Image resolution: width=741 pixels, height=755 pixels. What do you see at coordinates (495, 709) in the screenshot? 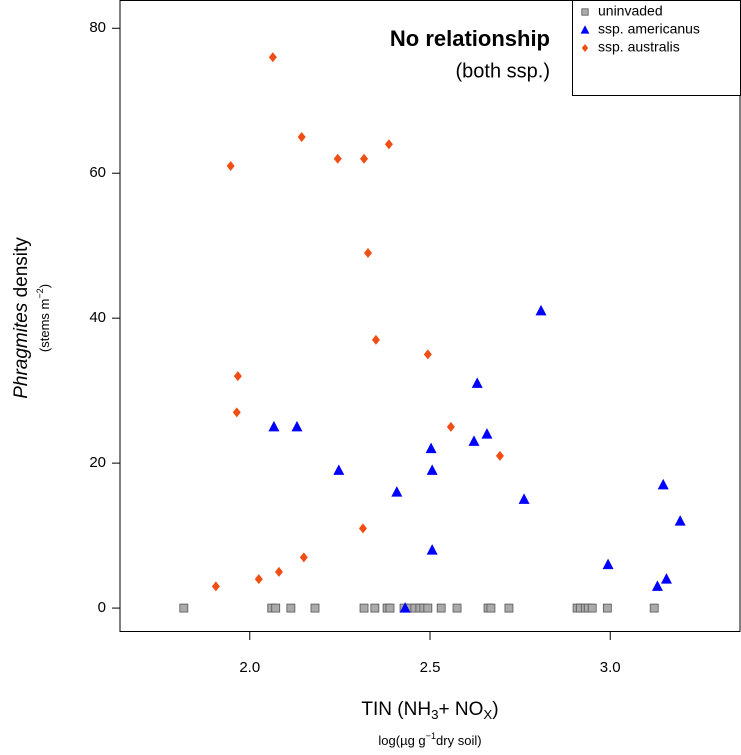
I see `x-label-part: )` at bounding box center [495, 709].